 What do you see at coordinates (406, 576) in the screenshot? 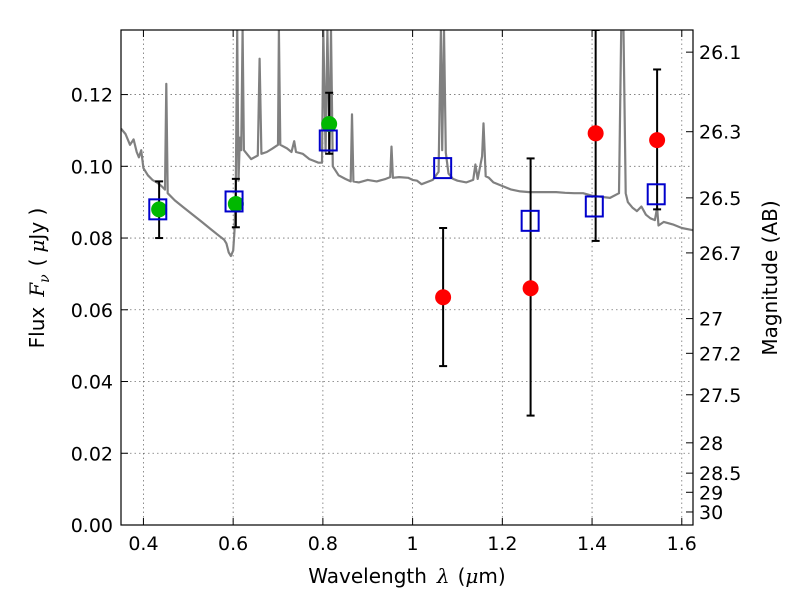
I see `x-axis-label: Wavelength λ (μm)` at bounding box center [406, 576].